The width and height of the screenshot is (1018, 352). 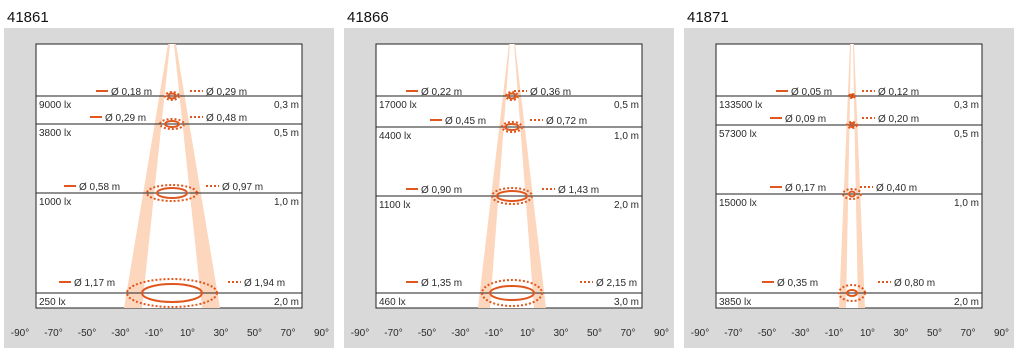 I want to click on inner-diameter-label: Ø 0,17 m, so click(x=805, y=188).